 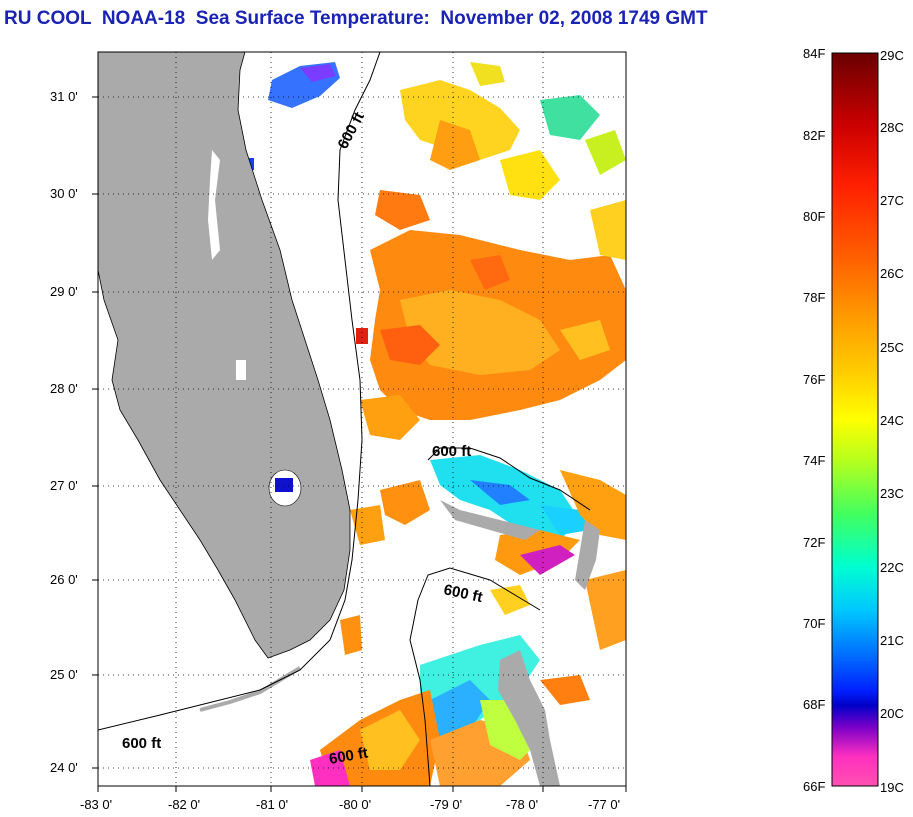 What do you see at coordinates (349, 756) in the screenshot?
I see `contour-label-south: 600 ft` at bounding box center [349, 756].